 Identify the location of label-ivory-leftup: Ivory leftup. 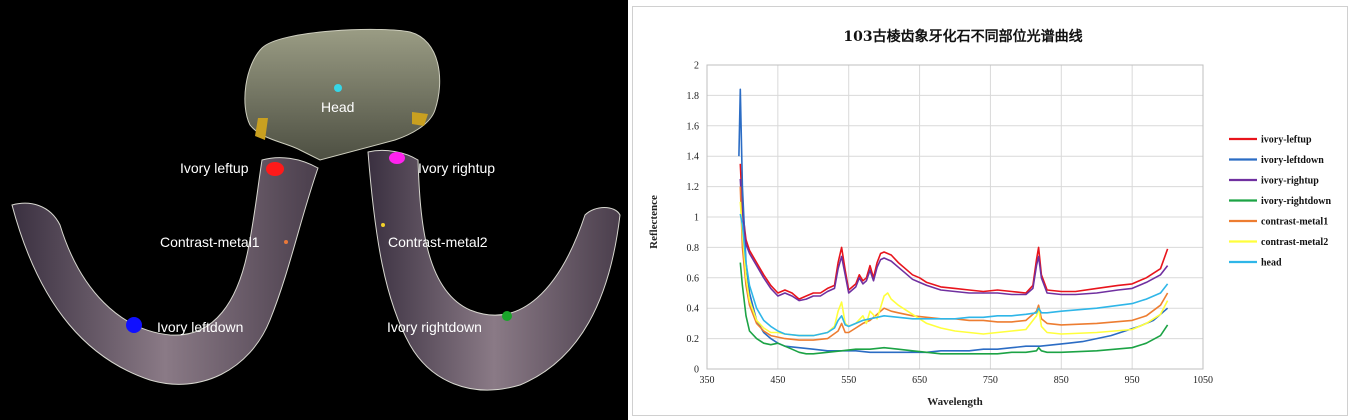
(214, 168).